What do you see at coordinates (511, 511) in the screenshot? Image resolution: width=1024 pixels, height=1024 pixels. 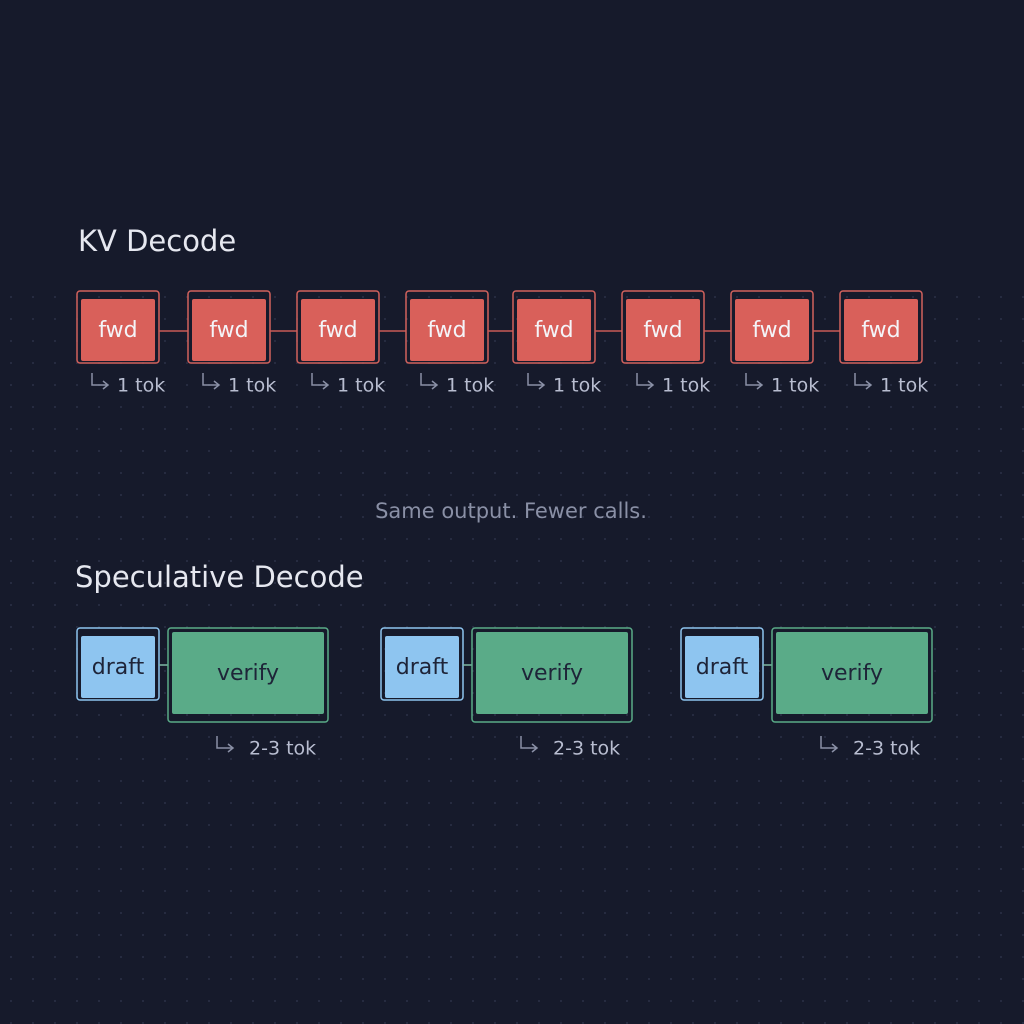 I see `caption: Same output. Fewer calls.` at bounding box center [511, 511].